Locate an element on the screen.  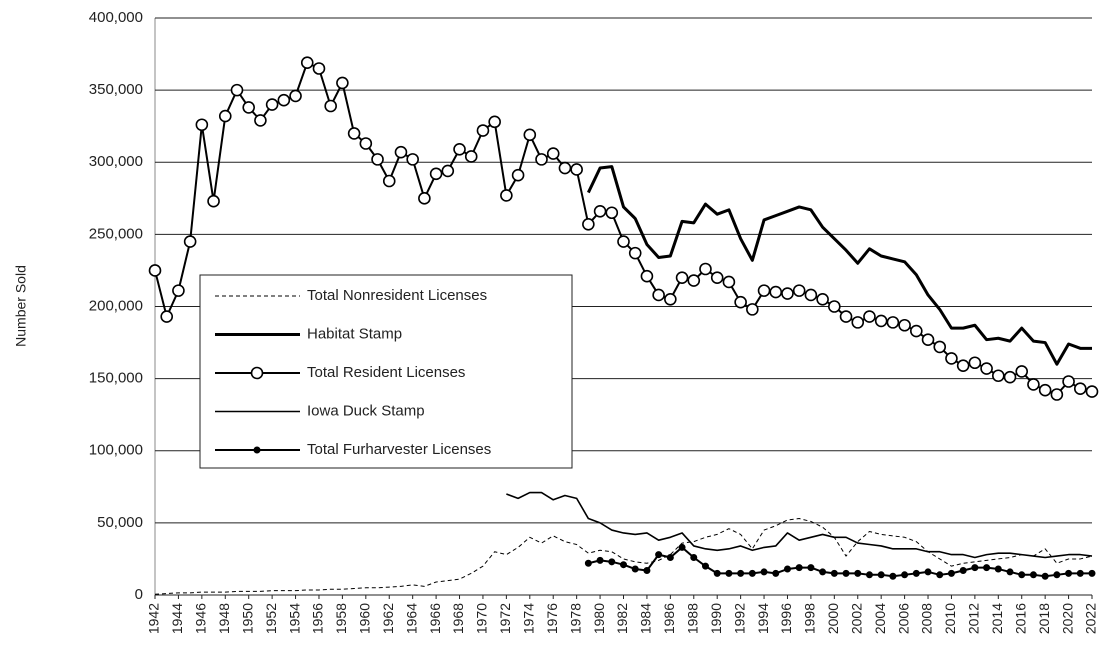
legend-label: Total Nonresident Licenses is located at coordinates (397, 295).